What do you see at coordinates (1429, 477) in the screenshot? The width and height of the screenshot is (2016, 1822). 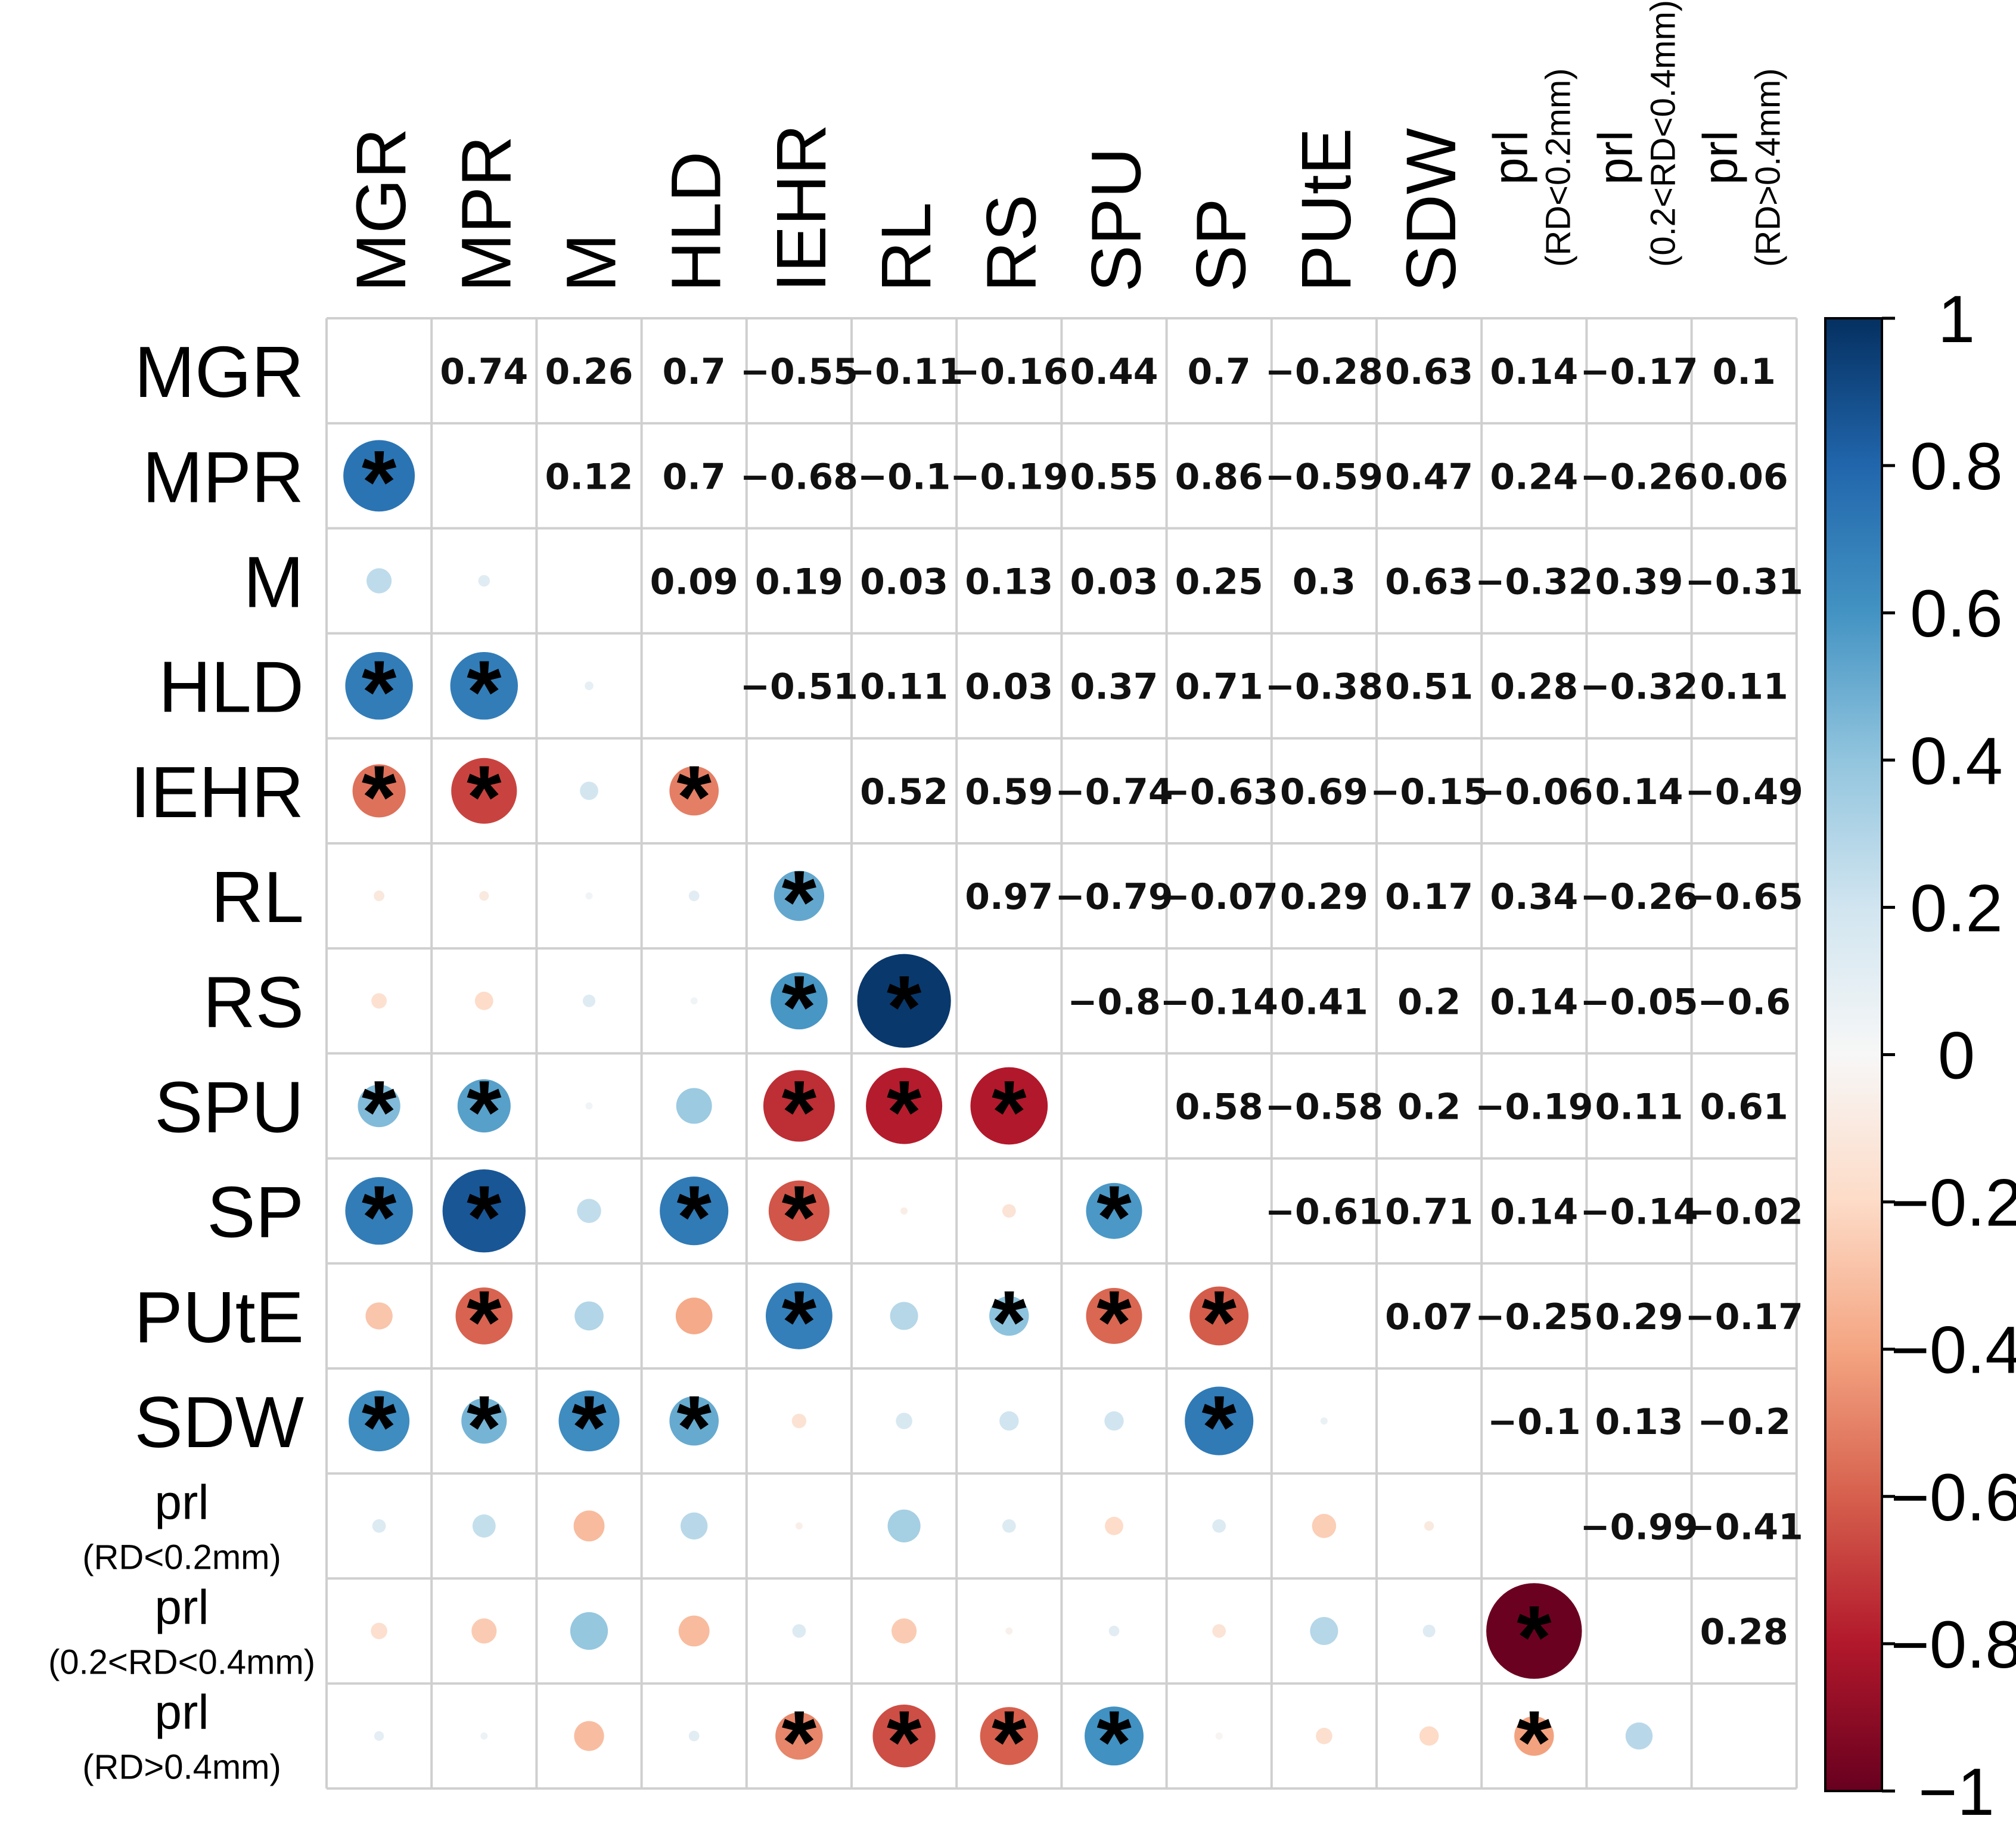 I see `correlation-value-label: 0.47` at bounding box center [1429, 477].